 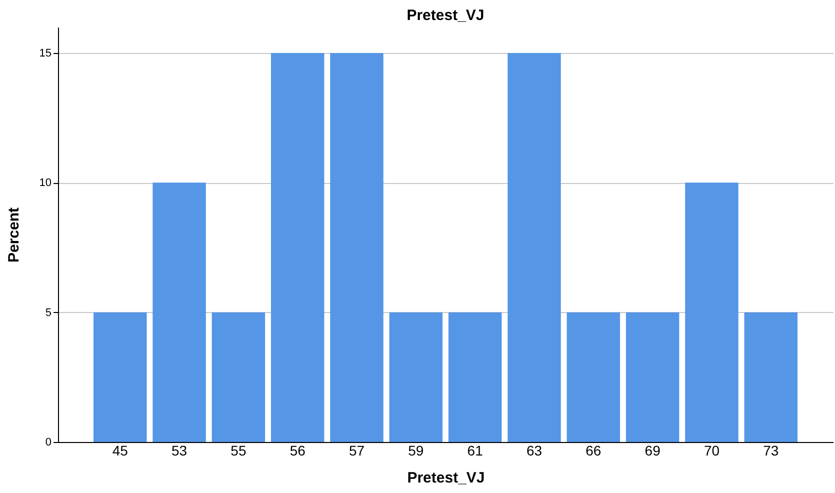 I want to click on x-tick-label: 45, so click(x=120, y=450).